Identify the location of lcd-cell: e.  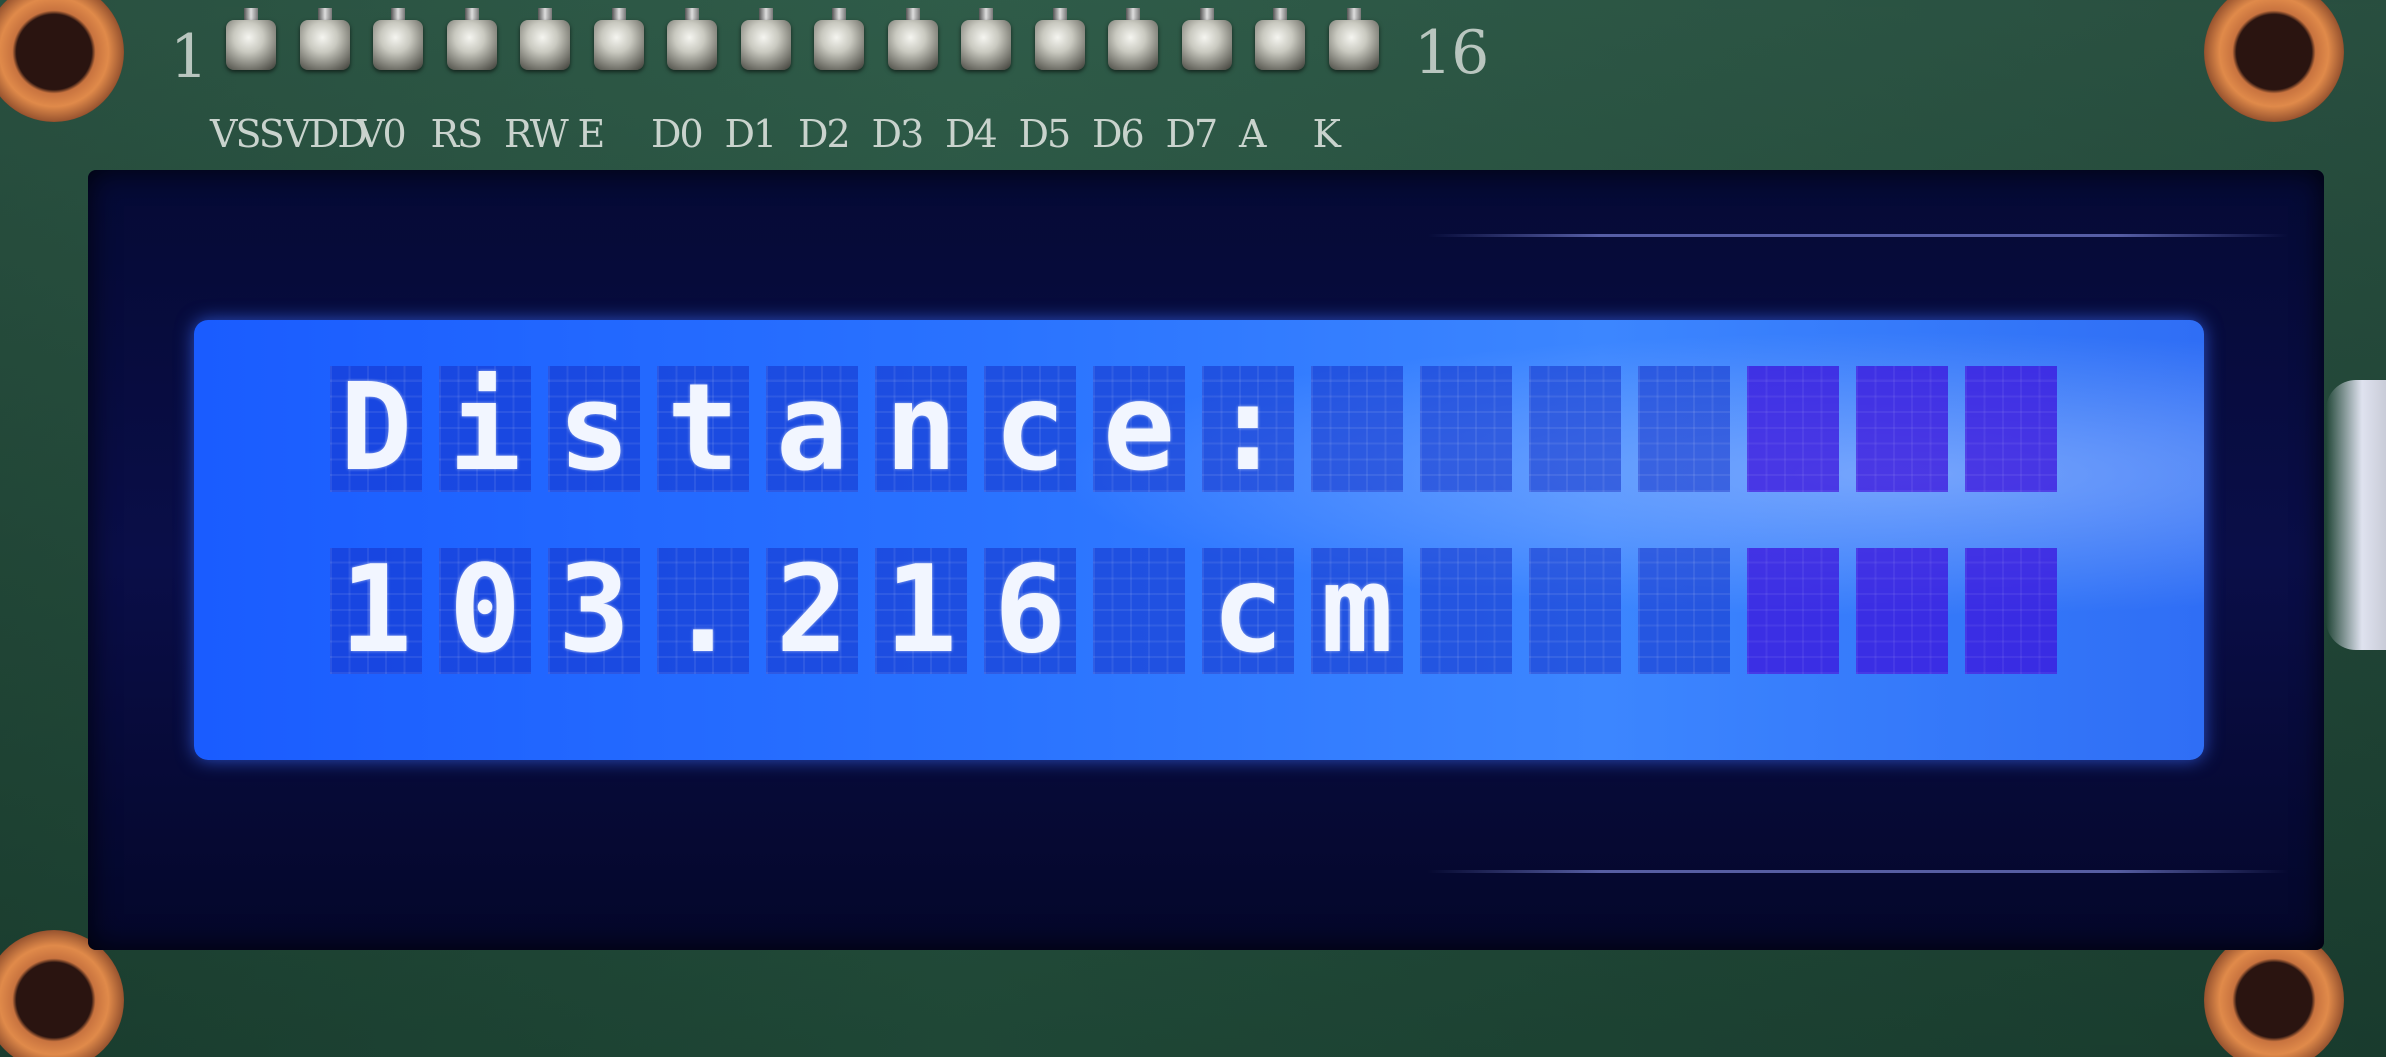
(1139, 429).